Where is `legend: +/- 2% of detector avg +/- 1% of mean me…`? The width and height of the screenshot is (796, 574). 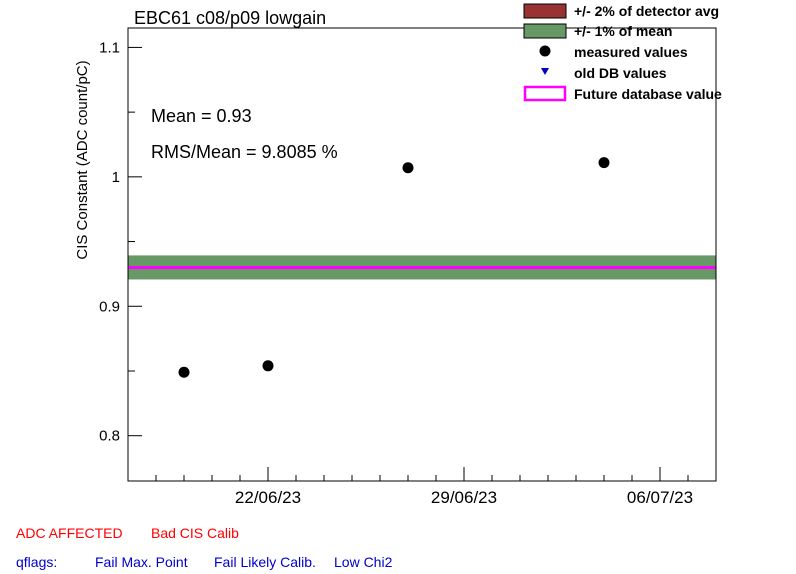
legend: +/- 2% of detector avg +/- 1% of mean me… is located at coordinates (622, 52).